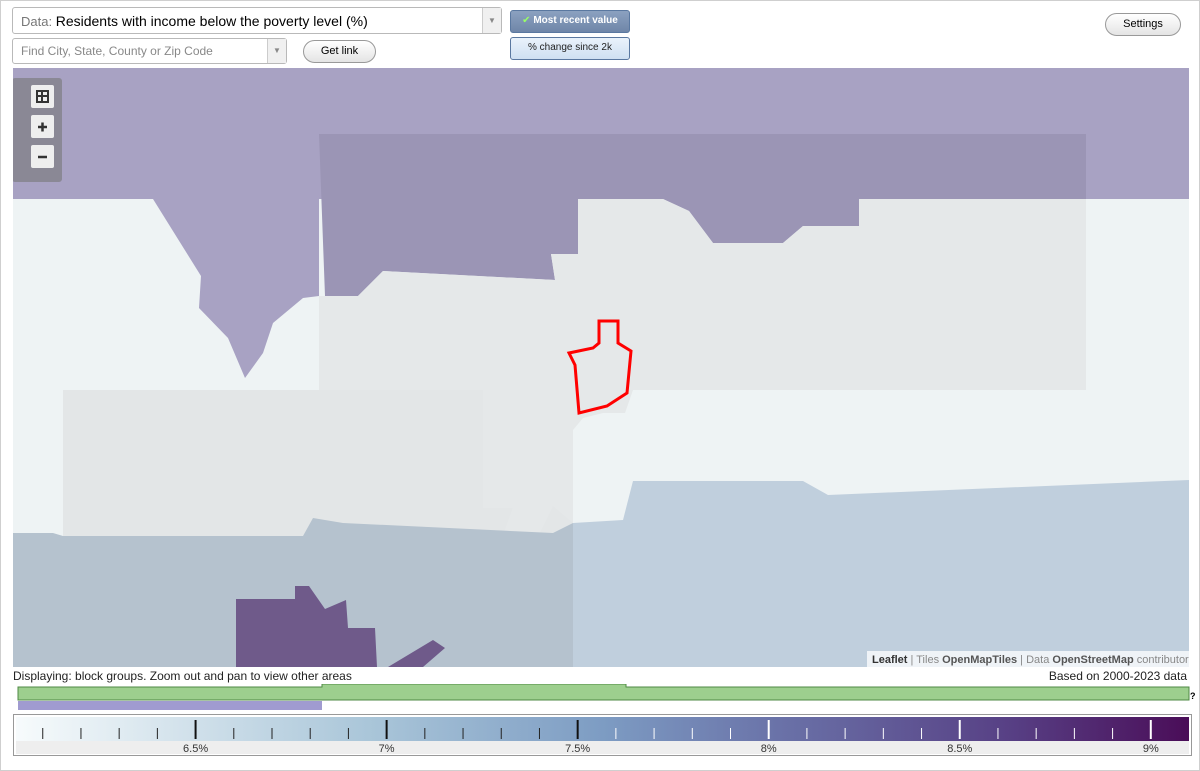  I want to click on timeline-bar, so click(603, 692).